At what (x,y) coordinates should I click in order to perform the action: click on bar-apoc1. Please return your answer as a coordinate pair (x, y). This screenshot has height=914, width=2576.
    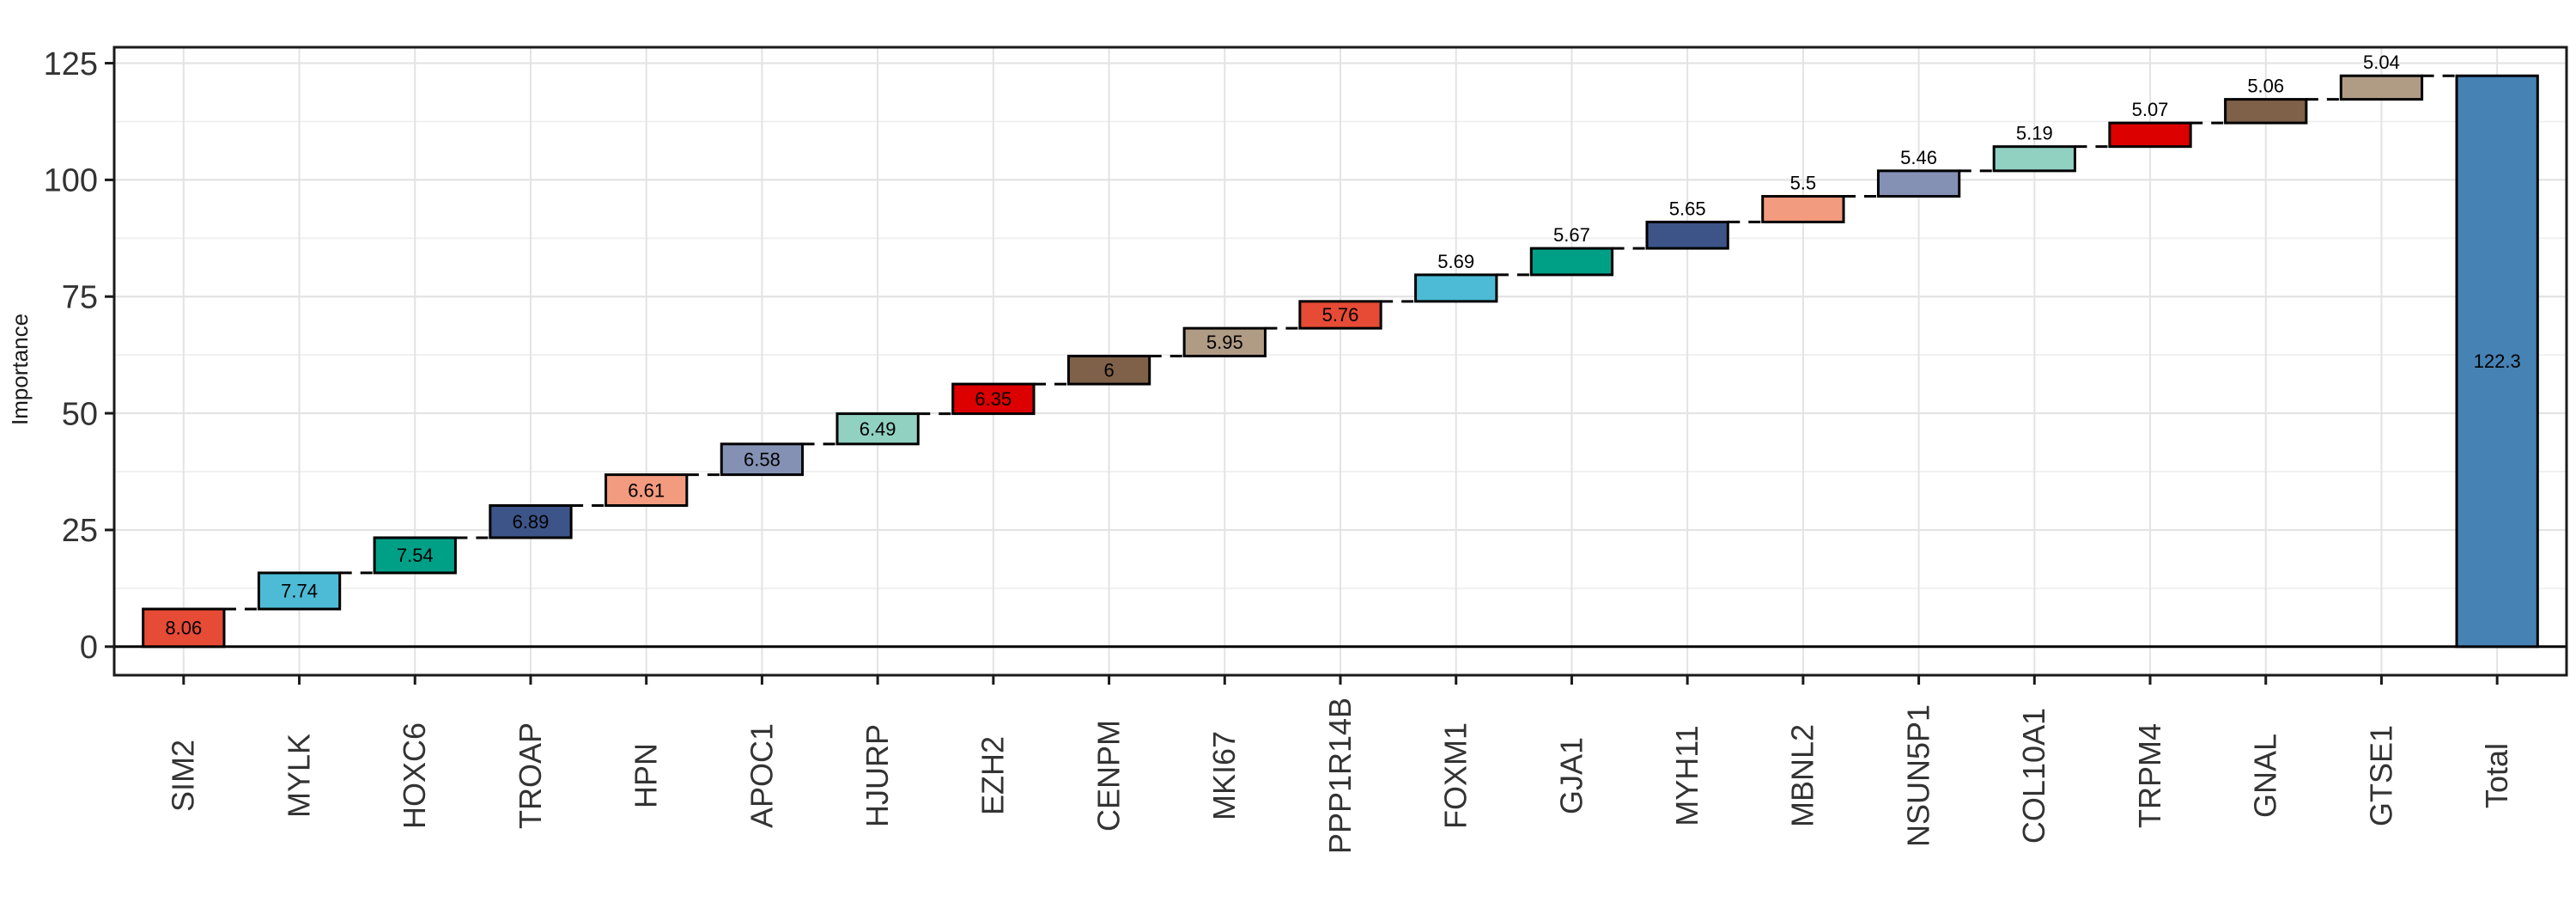
    Looking at the image, I should click on (762, 459).